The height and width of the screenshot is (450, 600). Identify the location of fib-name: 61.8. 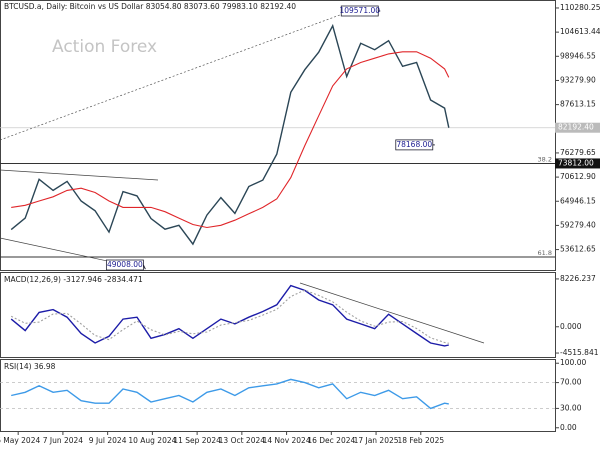
(545, 253).